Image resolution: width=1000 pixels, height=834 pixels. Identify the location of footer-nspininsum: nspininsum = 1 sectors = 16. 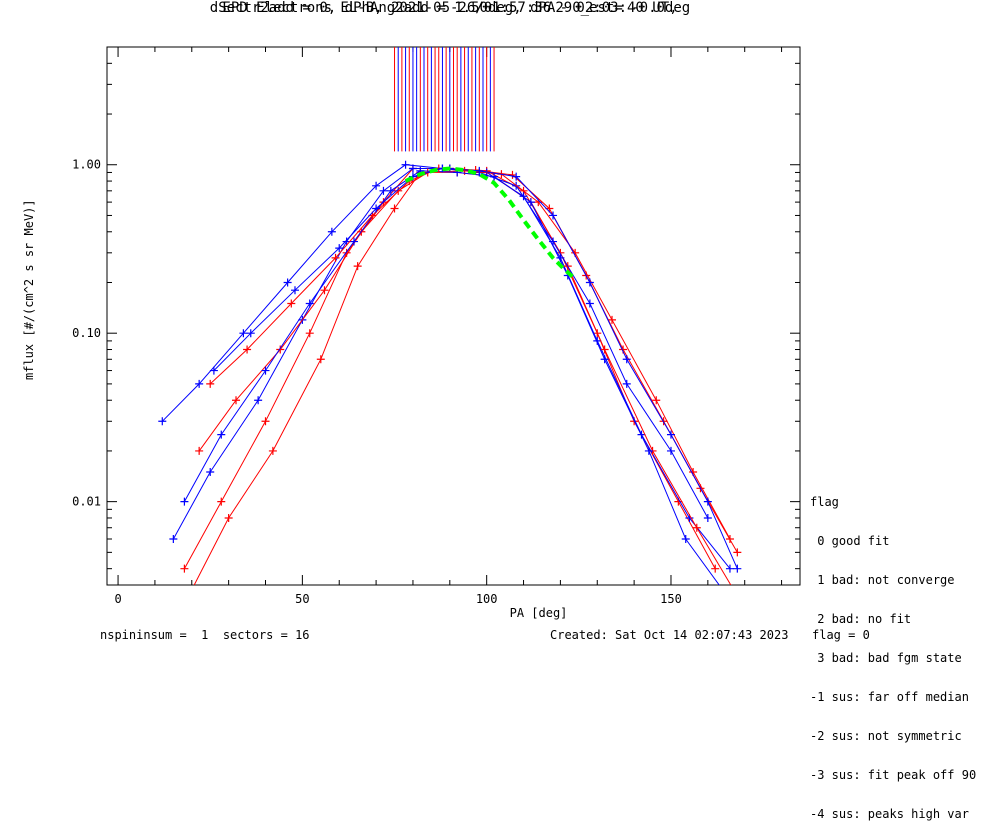
(205, 635).